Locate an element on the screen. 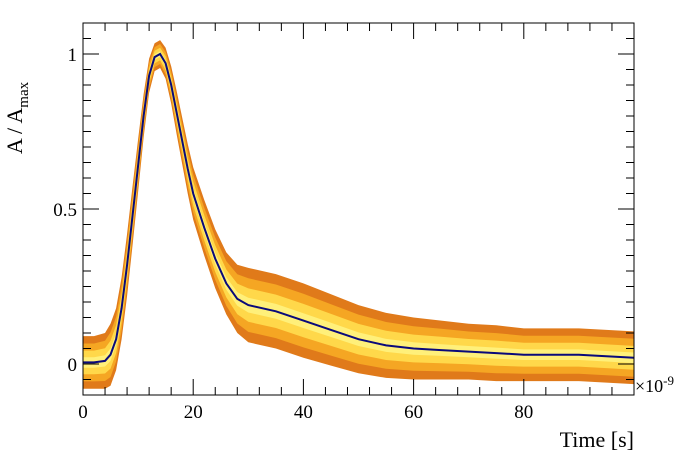  y-axis-title: A / Amax is located at coordinates (17, 117).